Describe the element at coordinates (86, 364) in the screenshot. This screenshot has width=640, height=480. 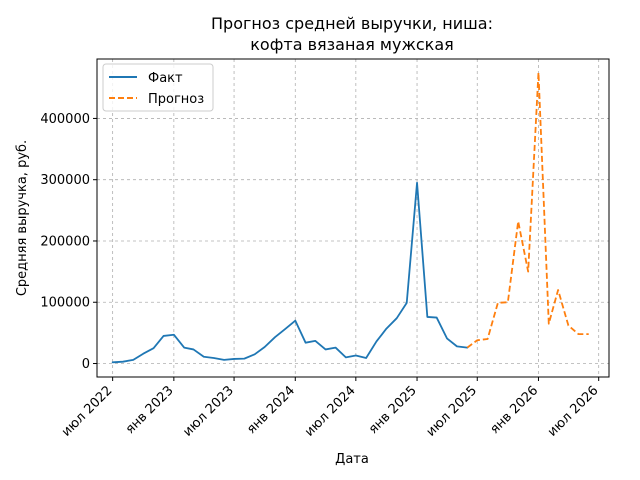
I see `y-tick-label: 0` at that location.